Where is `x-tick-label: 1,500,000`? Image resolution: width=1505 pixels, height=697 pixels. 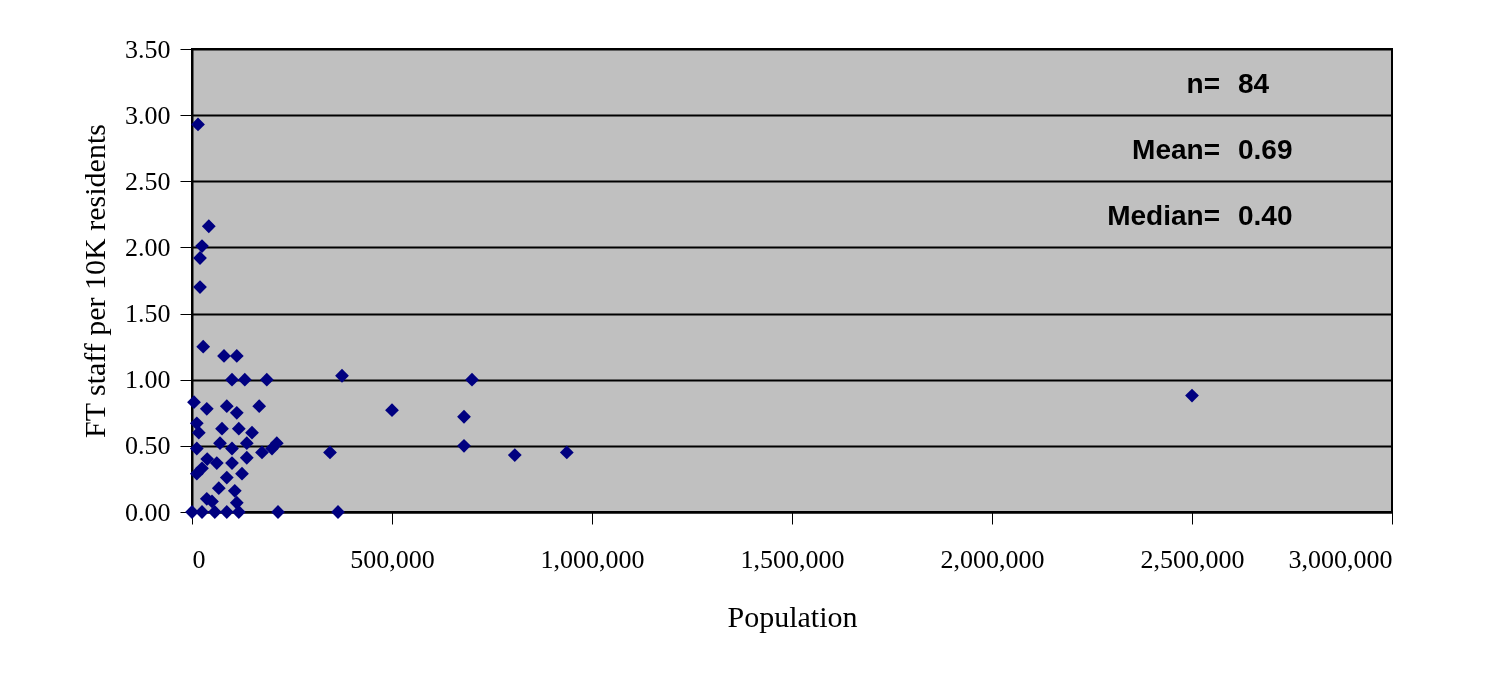 x-tick-label: 1,500,000 is located at coordinates (792, 559).